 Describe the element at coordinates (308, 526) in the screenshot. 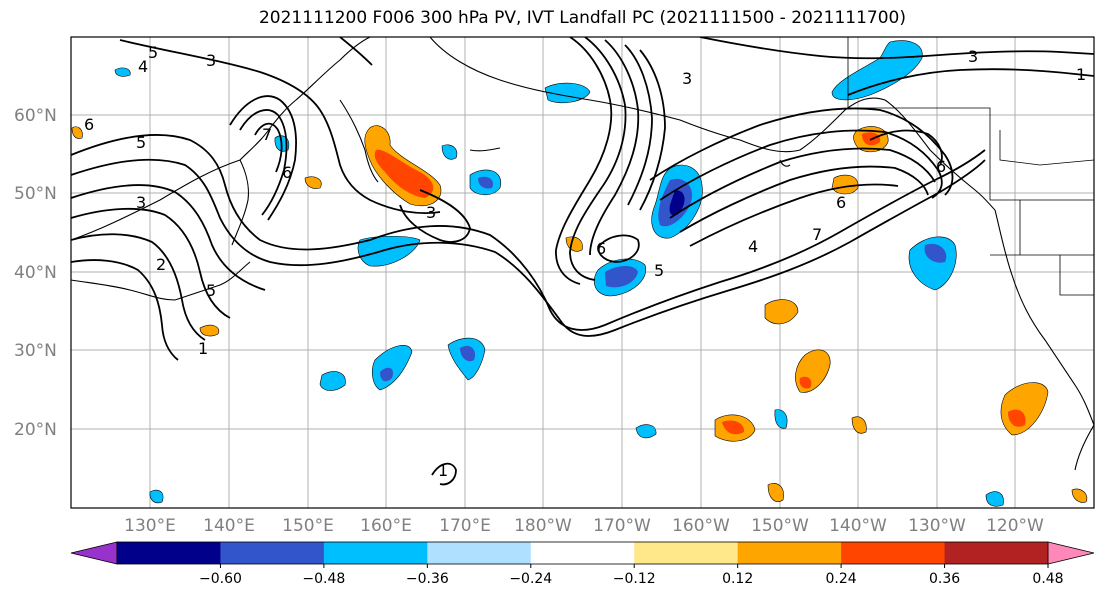

I see `lon-label: 150°E` at that location.